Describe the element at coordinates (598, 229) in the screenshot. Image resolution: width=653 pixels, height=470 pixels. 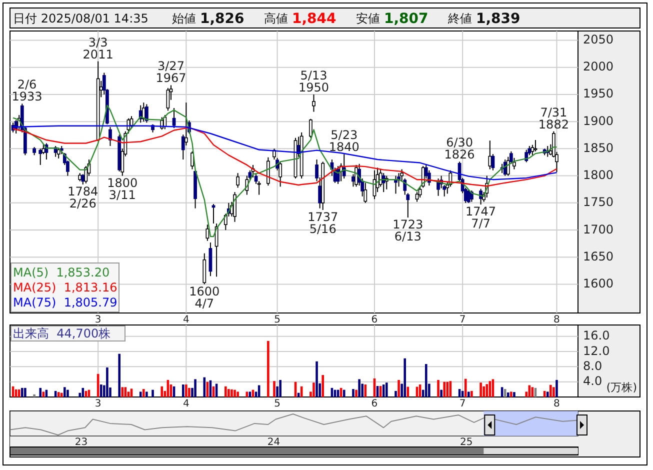
I see `y-tick-label: 1700` at that location.